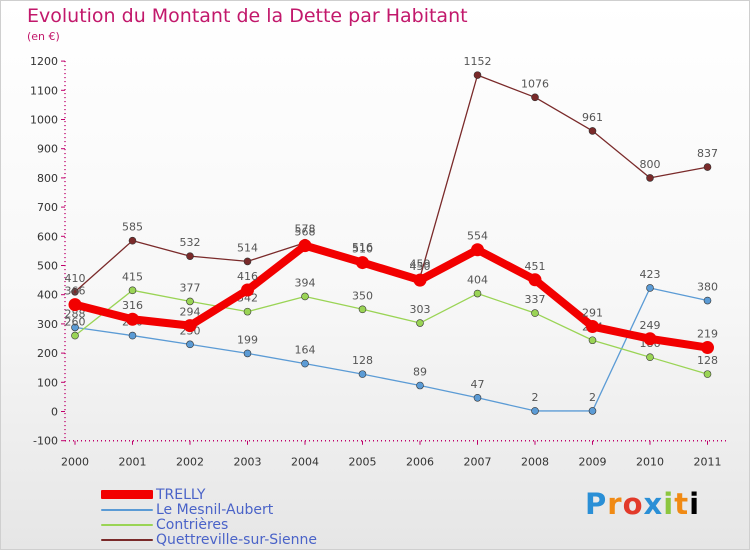 The height and width of the screenshot is (550, 750). I want to click on y-tick-label: 200, so click(47, 353).